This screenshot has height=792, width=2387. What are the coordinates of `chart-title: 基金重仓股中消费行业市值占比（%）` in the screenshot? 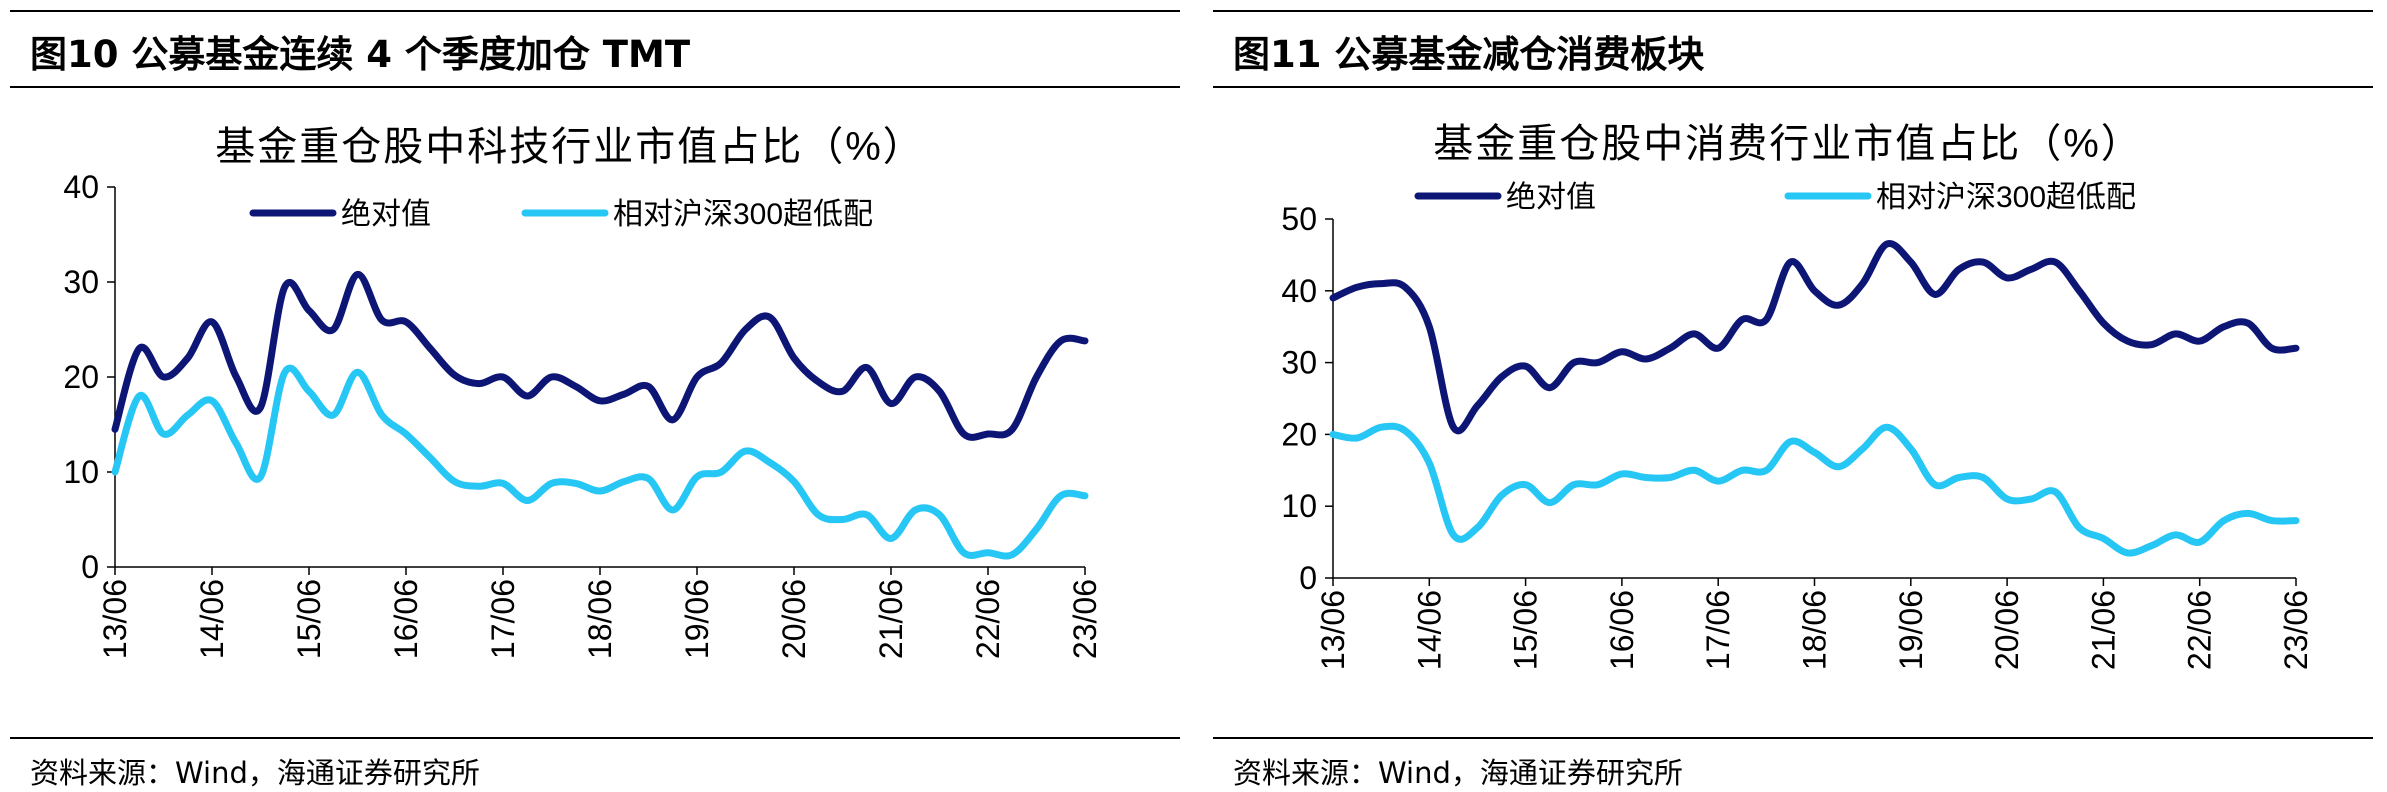 It's located at (1788, 144).